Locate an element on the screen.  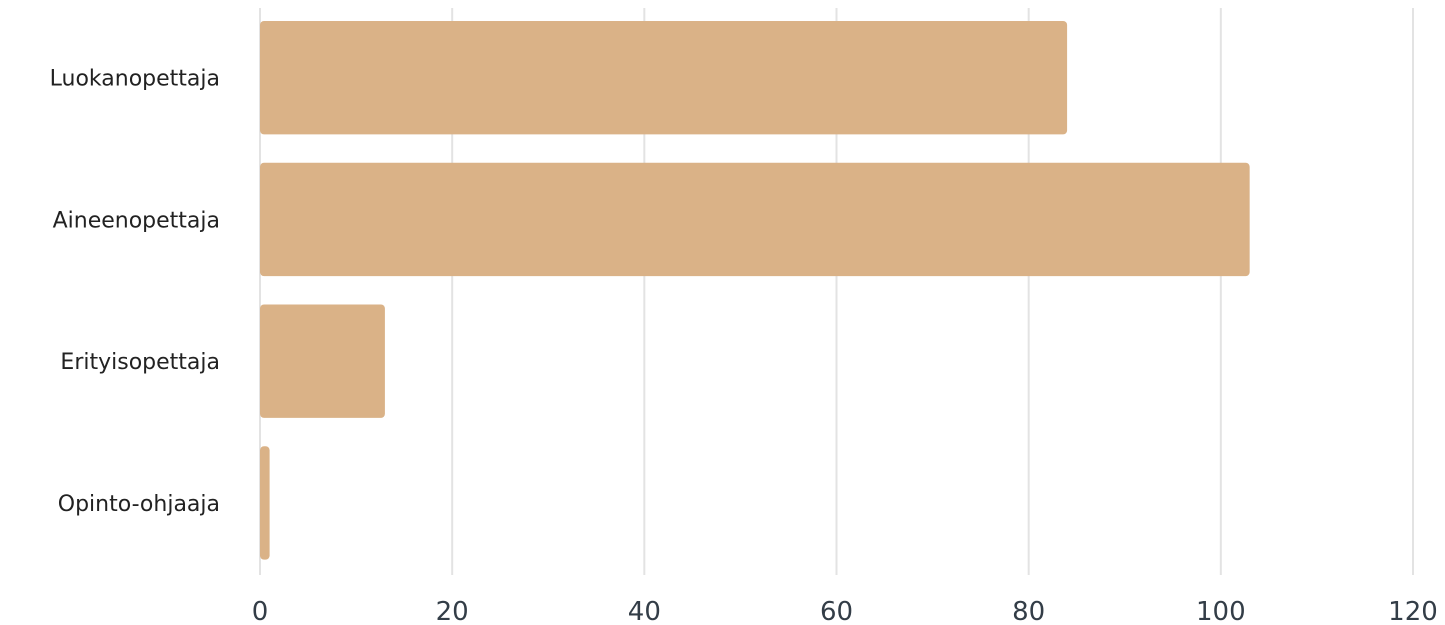
category-label: Erityisopettaja is located at coordinates (140, 362).